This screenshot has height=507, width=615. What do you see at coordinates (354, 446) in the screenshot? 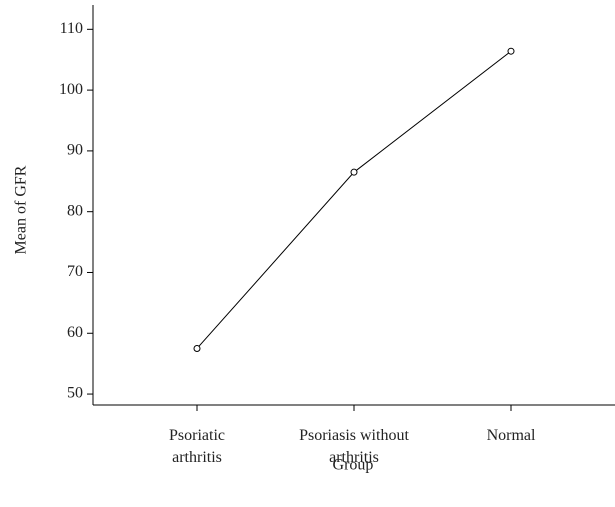
I see `x-tick-label: Psoriasis without arthritis` at bounding box center [354, 446].